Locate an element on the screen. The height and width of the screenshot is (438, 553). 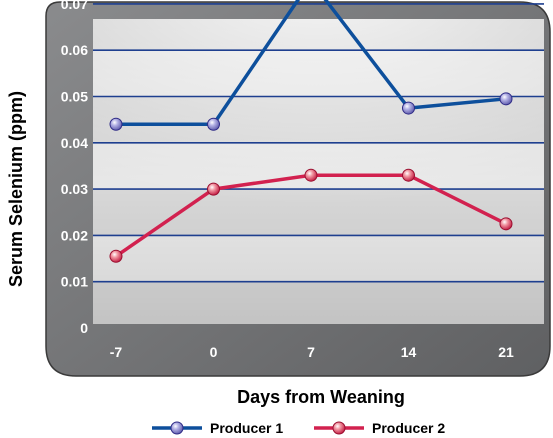
y-tick-label: 0.04 is located at coordinates (74, 143).